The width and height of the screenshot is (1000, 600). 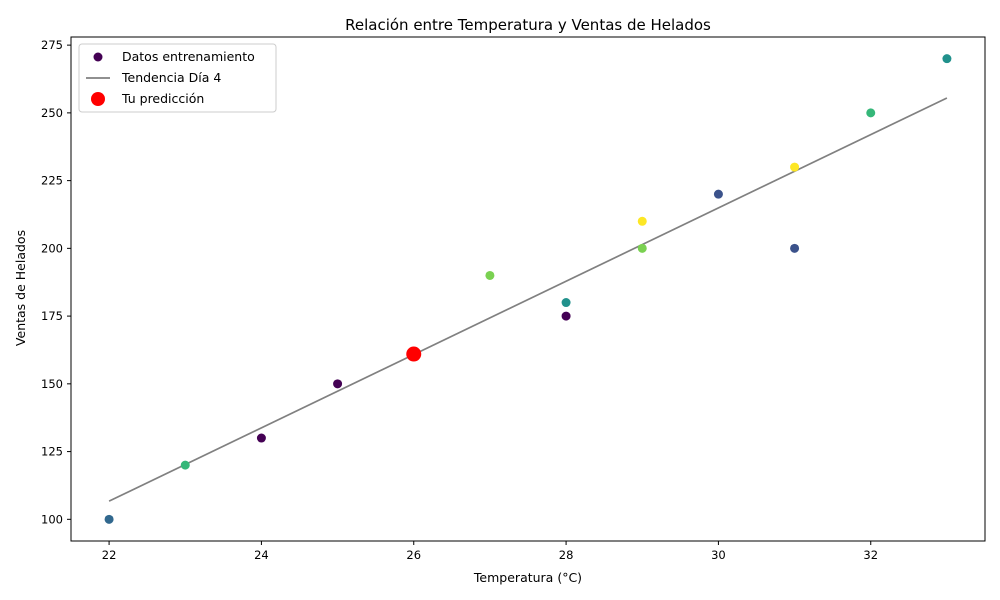 What do you see at coordinates (52, 181) in the screenshot?
I see `y-tick-label-225: 225` at bounding box center [52, 181].